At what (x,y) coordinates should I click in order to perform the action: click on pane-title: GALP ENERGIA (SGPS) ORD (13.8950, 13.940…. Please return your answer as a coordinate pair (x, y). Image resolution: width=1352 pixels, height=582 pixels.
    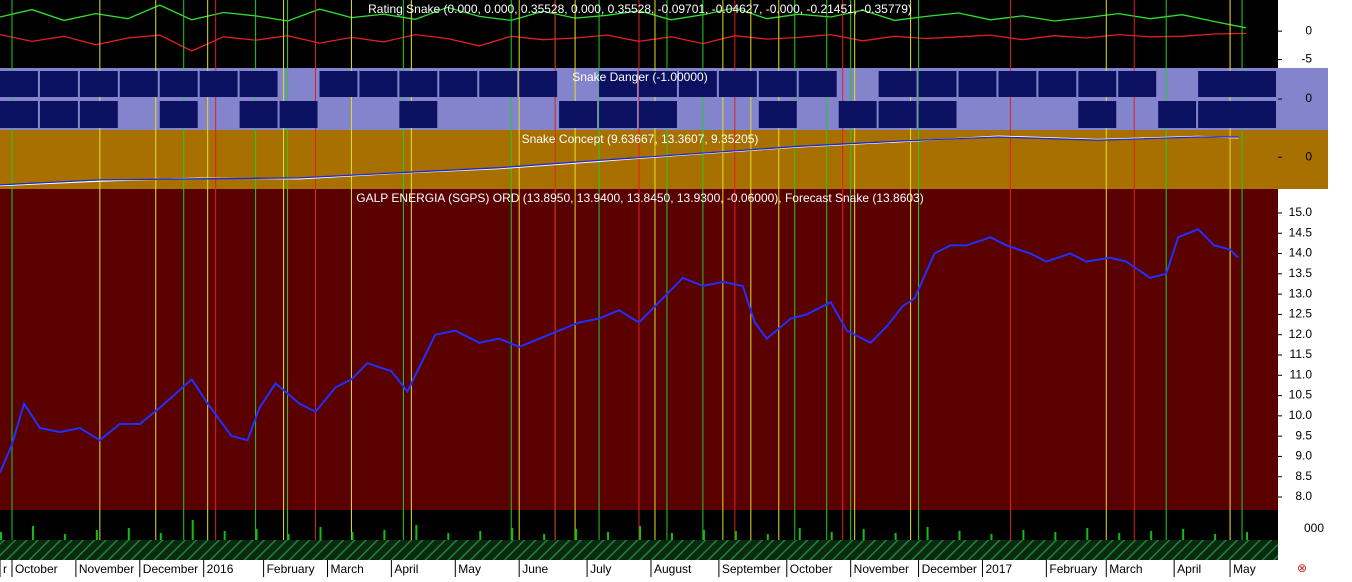
    Looking at the image, I should click on (639, 198).